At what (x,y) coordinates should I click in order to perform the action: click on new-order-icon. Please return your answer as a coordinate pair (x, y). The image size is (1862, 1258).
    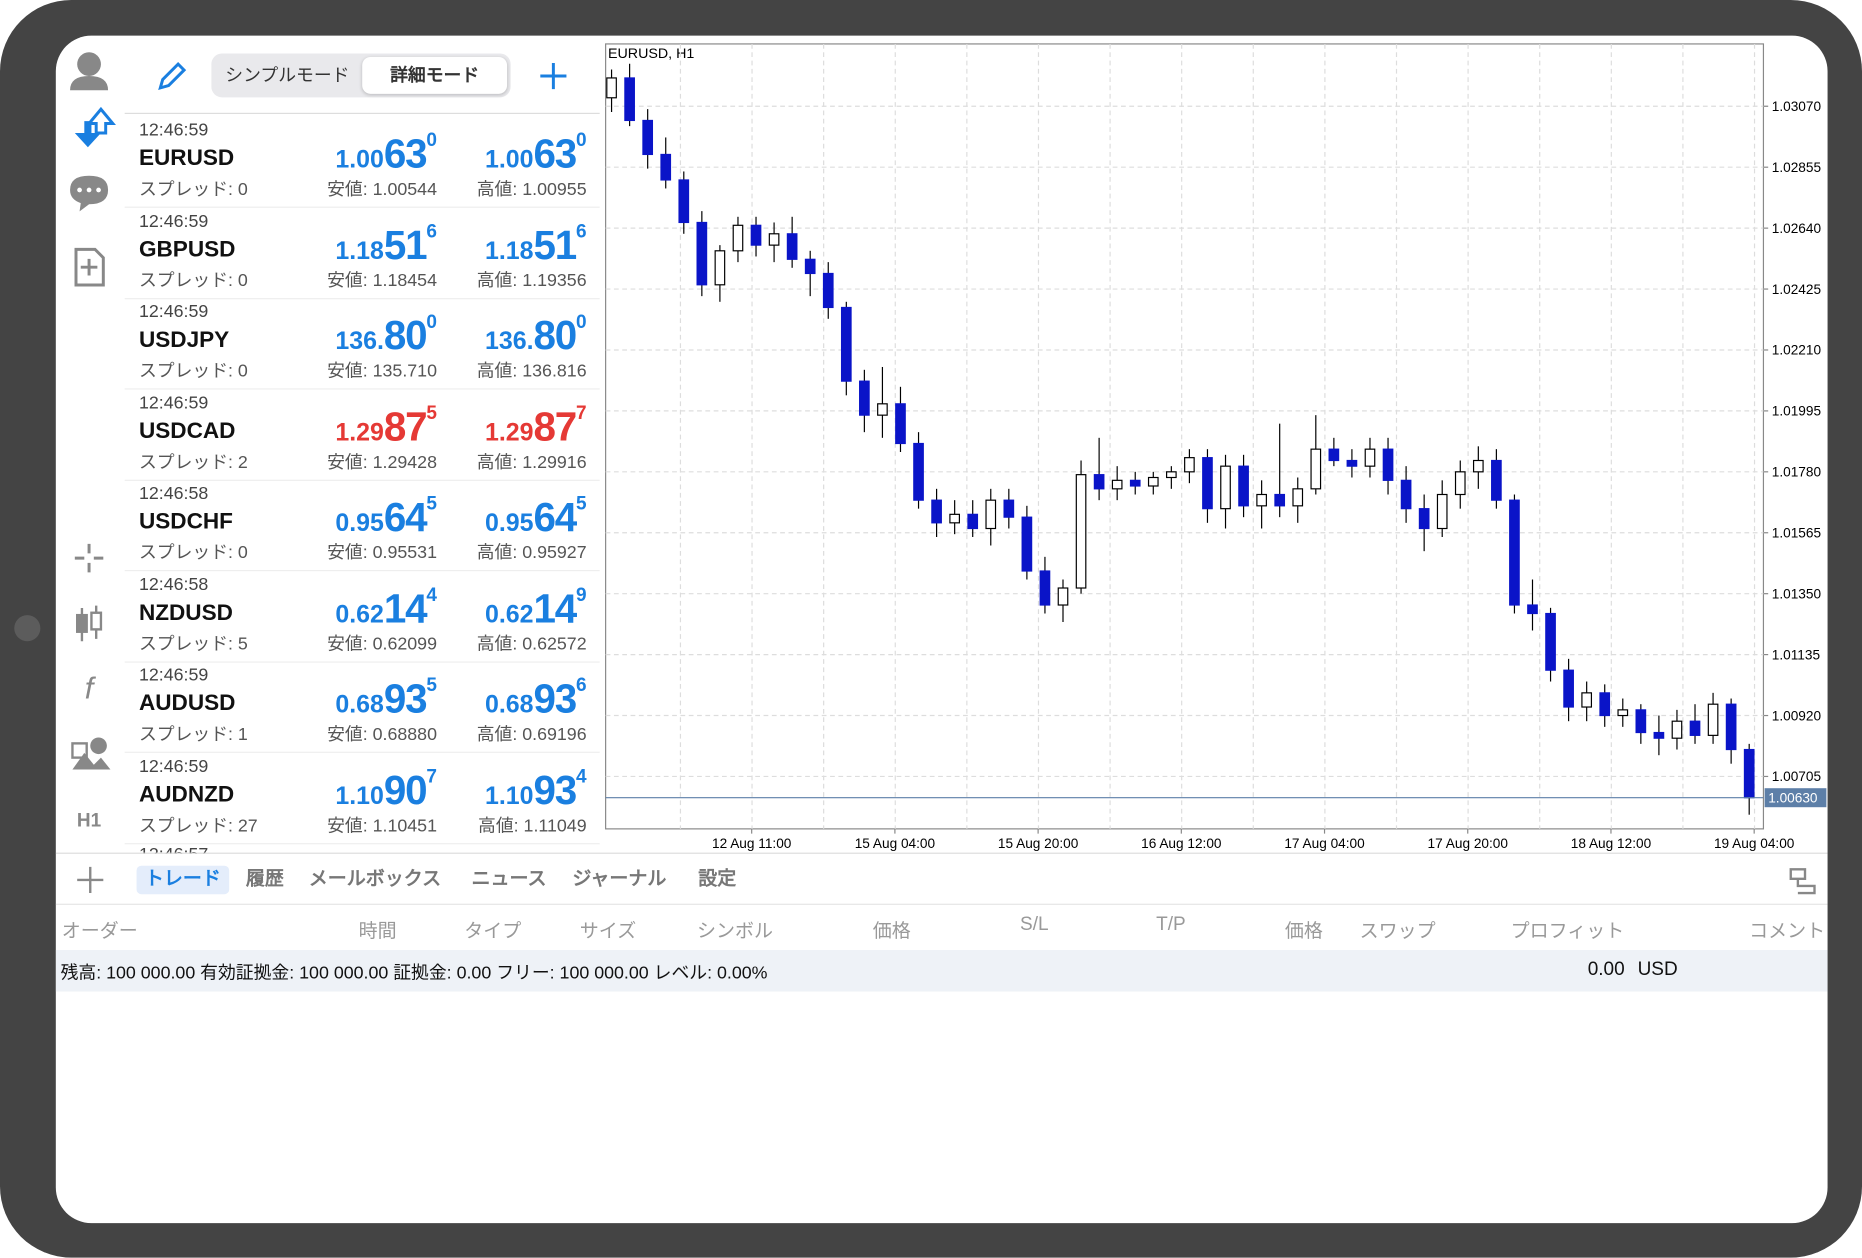
    Looking at the image, I should click on (89, 267).